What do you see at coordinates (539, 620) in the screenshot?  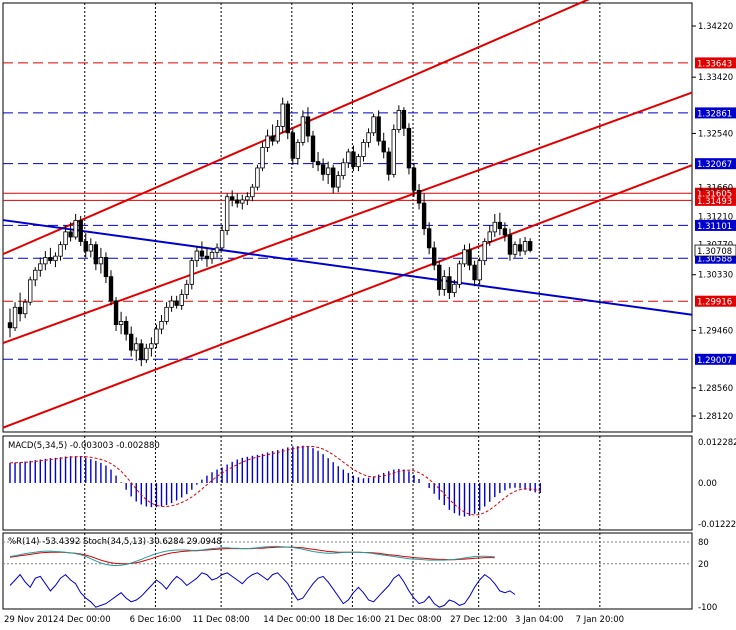 I see `time-axis-label: 3 Jan 04:00` at bounding box center [539, 620].